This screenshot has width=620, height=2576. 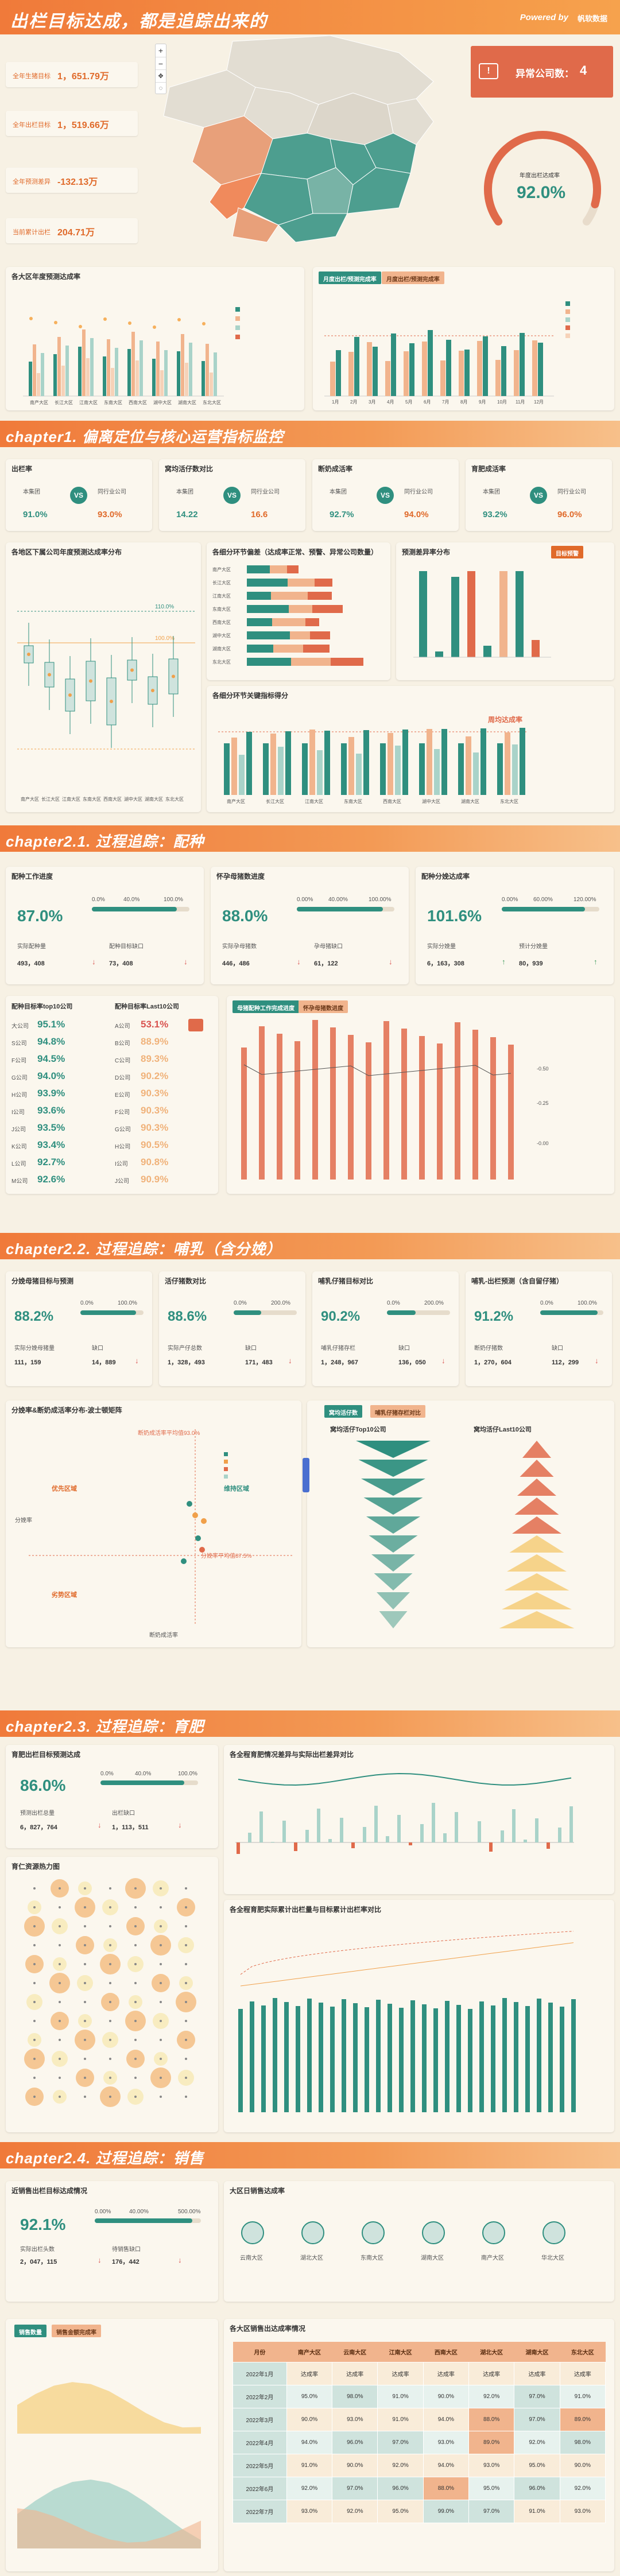 I want to click on tab-litter-size: 窝均活仔数, so click(x=343, y=1411).